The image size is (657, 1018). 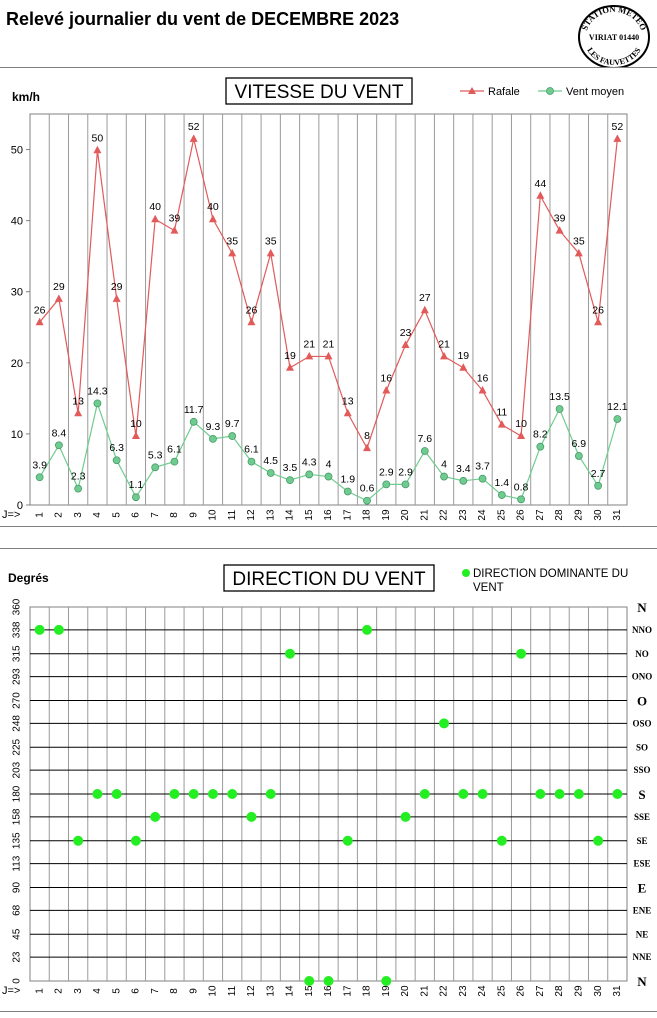 I want to click on data-label-vent-moyen: 14.3, so click(x=97, y=391).